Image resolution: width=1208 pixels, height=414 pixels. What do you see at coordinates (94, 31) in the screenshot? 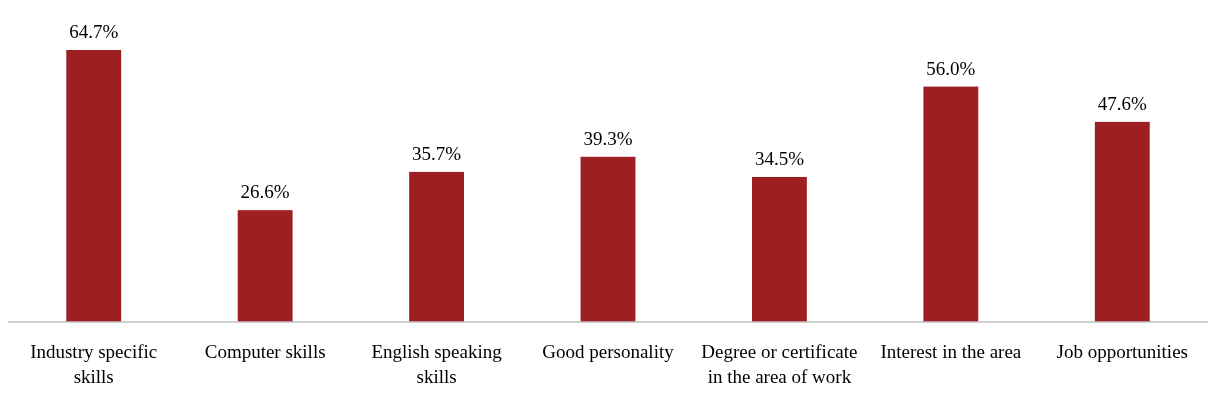
I see `data-label: 64.7%` at bounding box center [94, 31].